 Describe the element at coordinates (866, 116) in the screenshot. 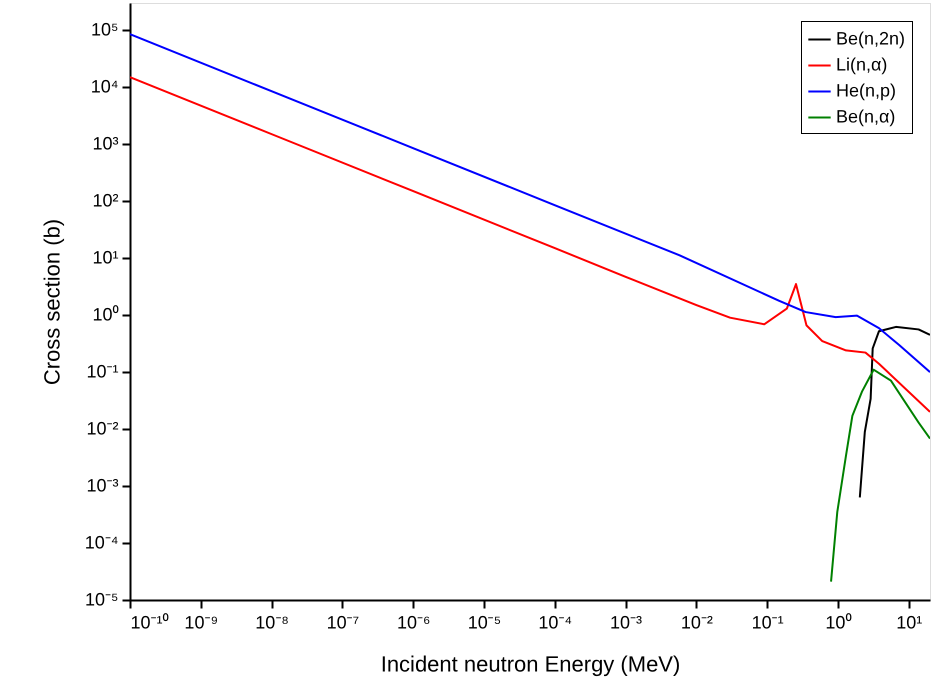

I see `legend-label: Be(n,α)` at that location.